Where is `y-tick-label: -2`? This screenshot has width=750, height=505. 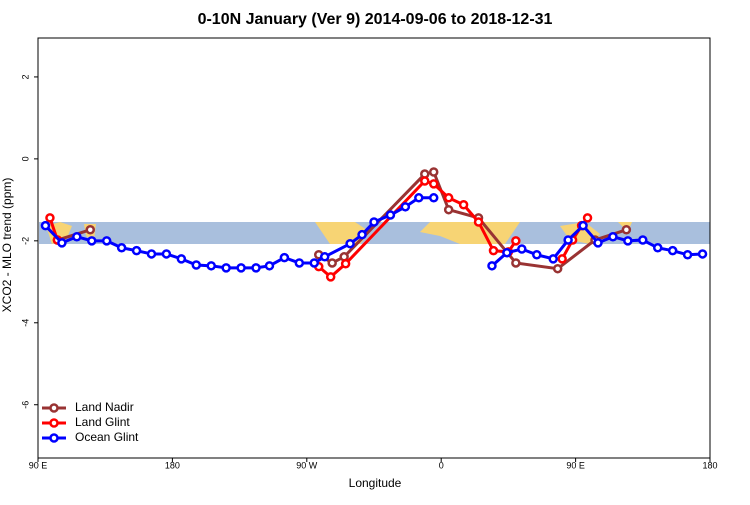 y-tick-label: -2 is located at coordinates (25, 241).